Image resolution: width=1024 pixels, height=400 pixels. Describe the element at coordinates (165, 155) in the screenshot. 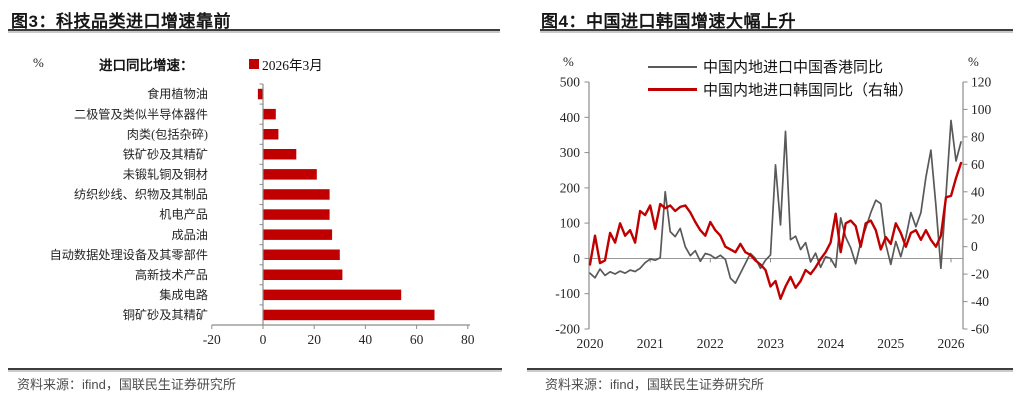

I see `bar-category-label: 铁矿砂及其精矿` at that location.